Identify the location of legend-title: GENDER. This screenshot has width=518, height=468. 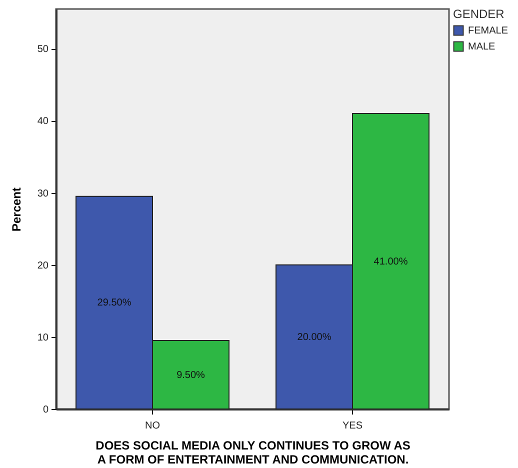
(479, 14).